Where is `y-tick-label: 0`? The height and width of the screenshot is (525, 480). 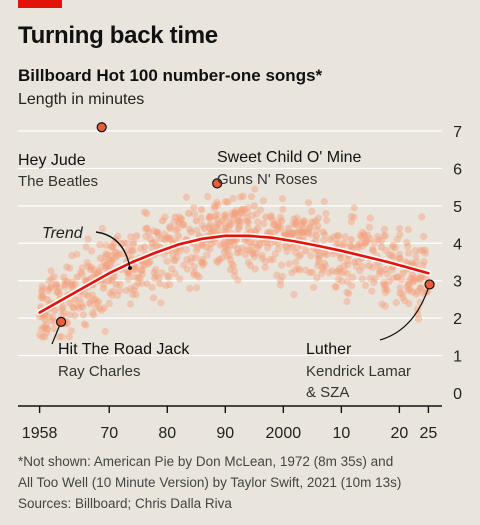 y-tick-label: 0 is located at coordinates (457, 394).